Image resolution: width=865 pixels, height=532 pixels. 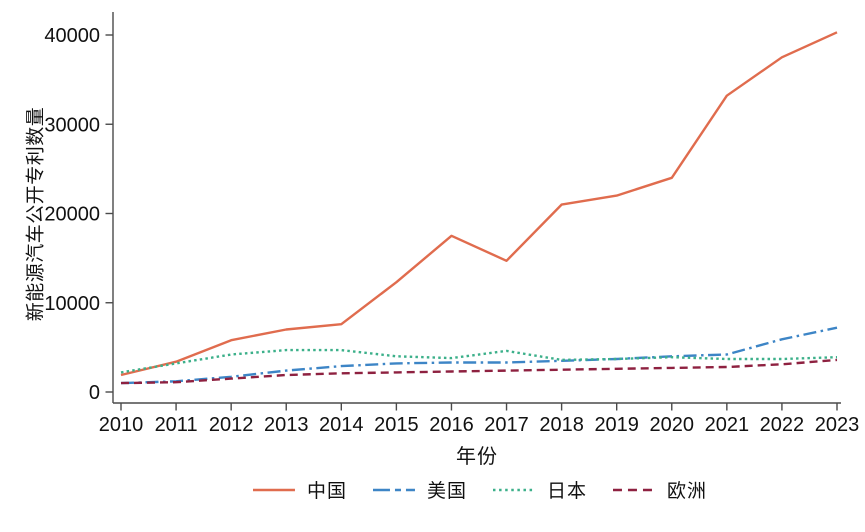 I want to click on legend-item-2: 日本, so click(x=540, y=489).